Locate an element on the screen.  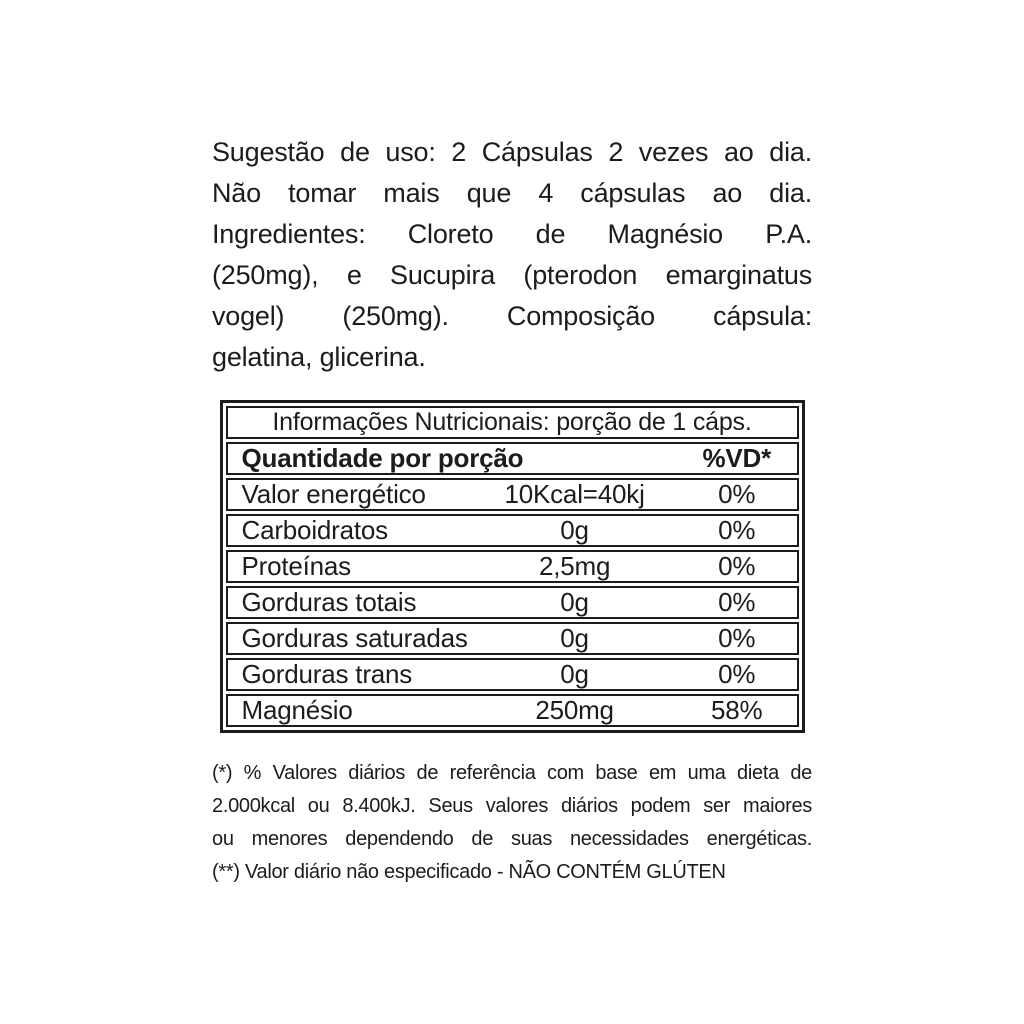
usage-line: Não tomar mais que 4 cápsulas ao dia. is located at coordinates (512, 193).